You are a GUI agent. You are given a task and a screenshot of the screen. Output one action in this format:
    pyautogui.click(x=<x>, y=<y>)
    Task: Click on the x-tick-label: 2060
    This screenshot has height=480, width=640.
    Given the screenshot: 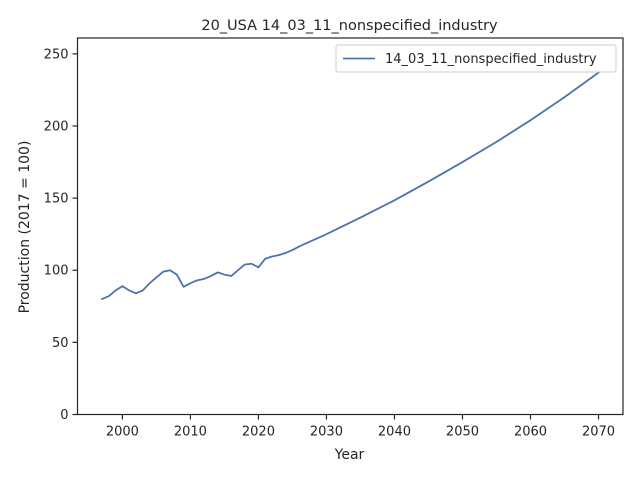 What is the action you would take?
    pyautogui.click(x=530, y=432)
    